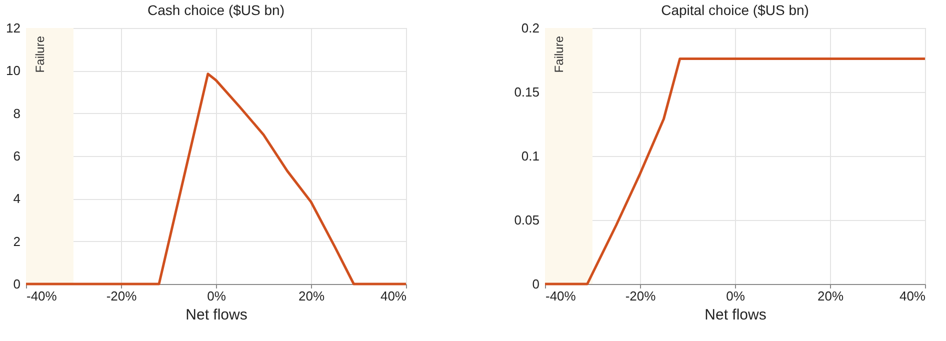 Image resolution: width=946 pixels, height=341 pixels. I want to click on chart-title: Capital choice ($US bn), so click(735, 10).